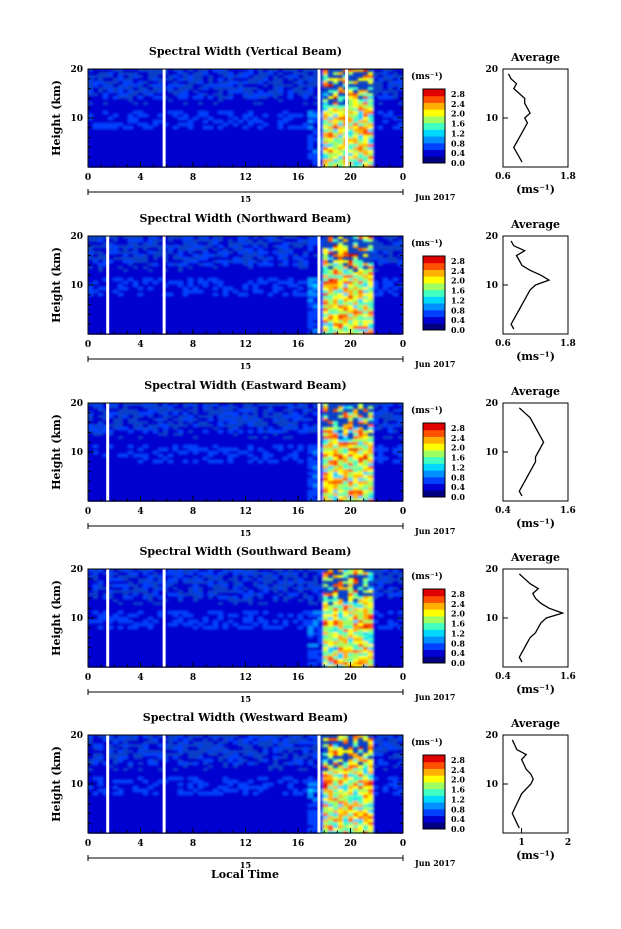 Image resolution: width=621 pixels, height=929 pixels. I want to click on x-tick-label: 0, so click(88, 345).